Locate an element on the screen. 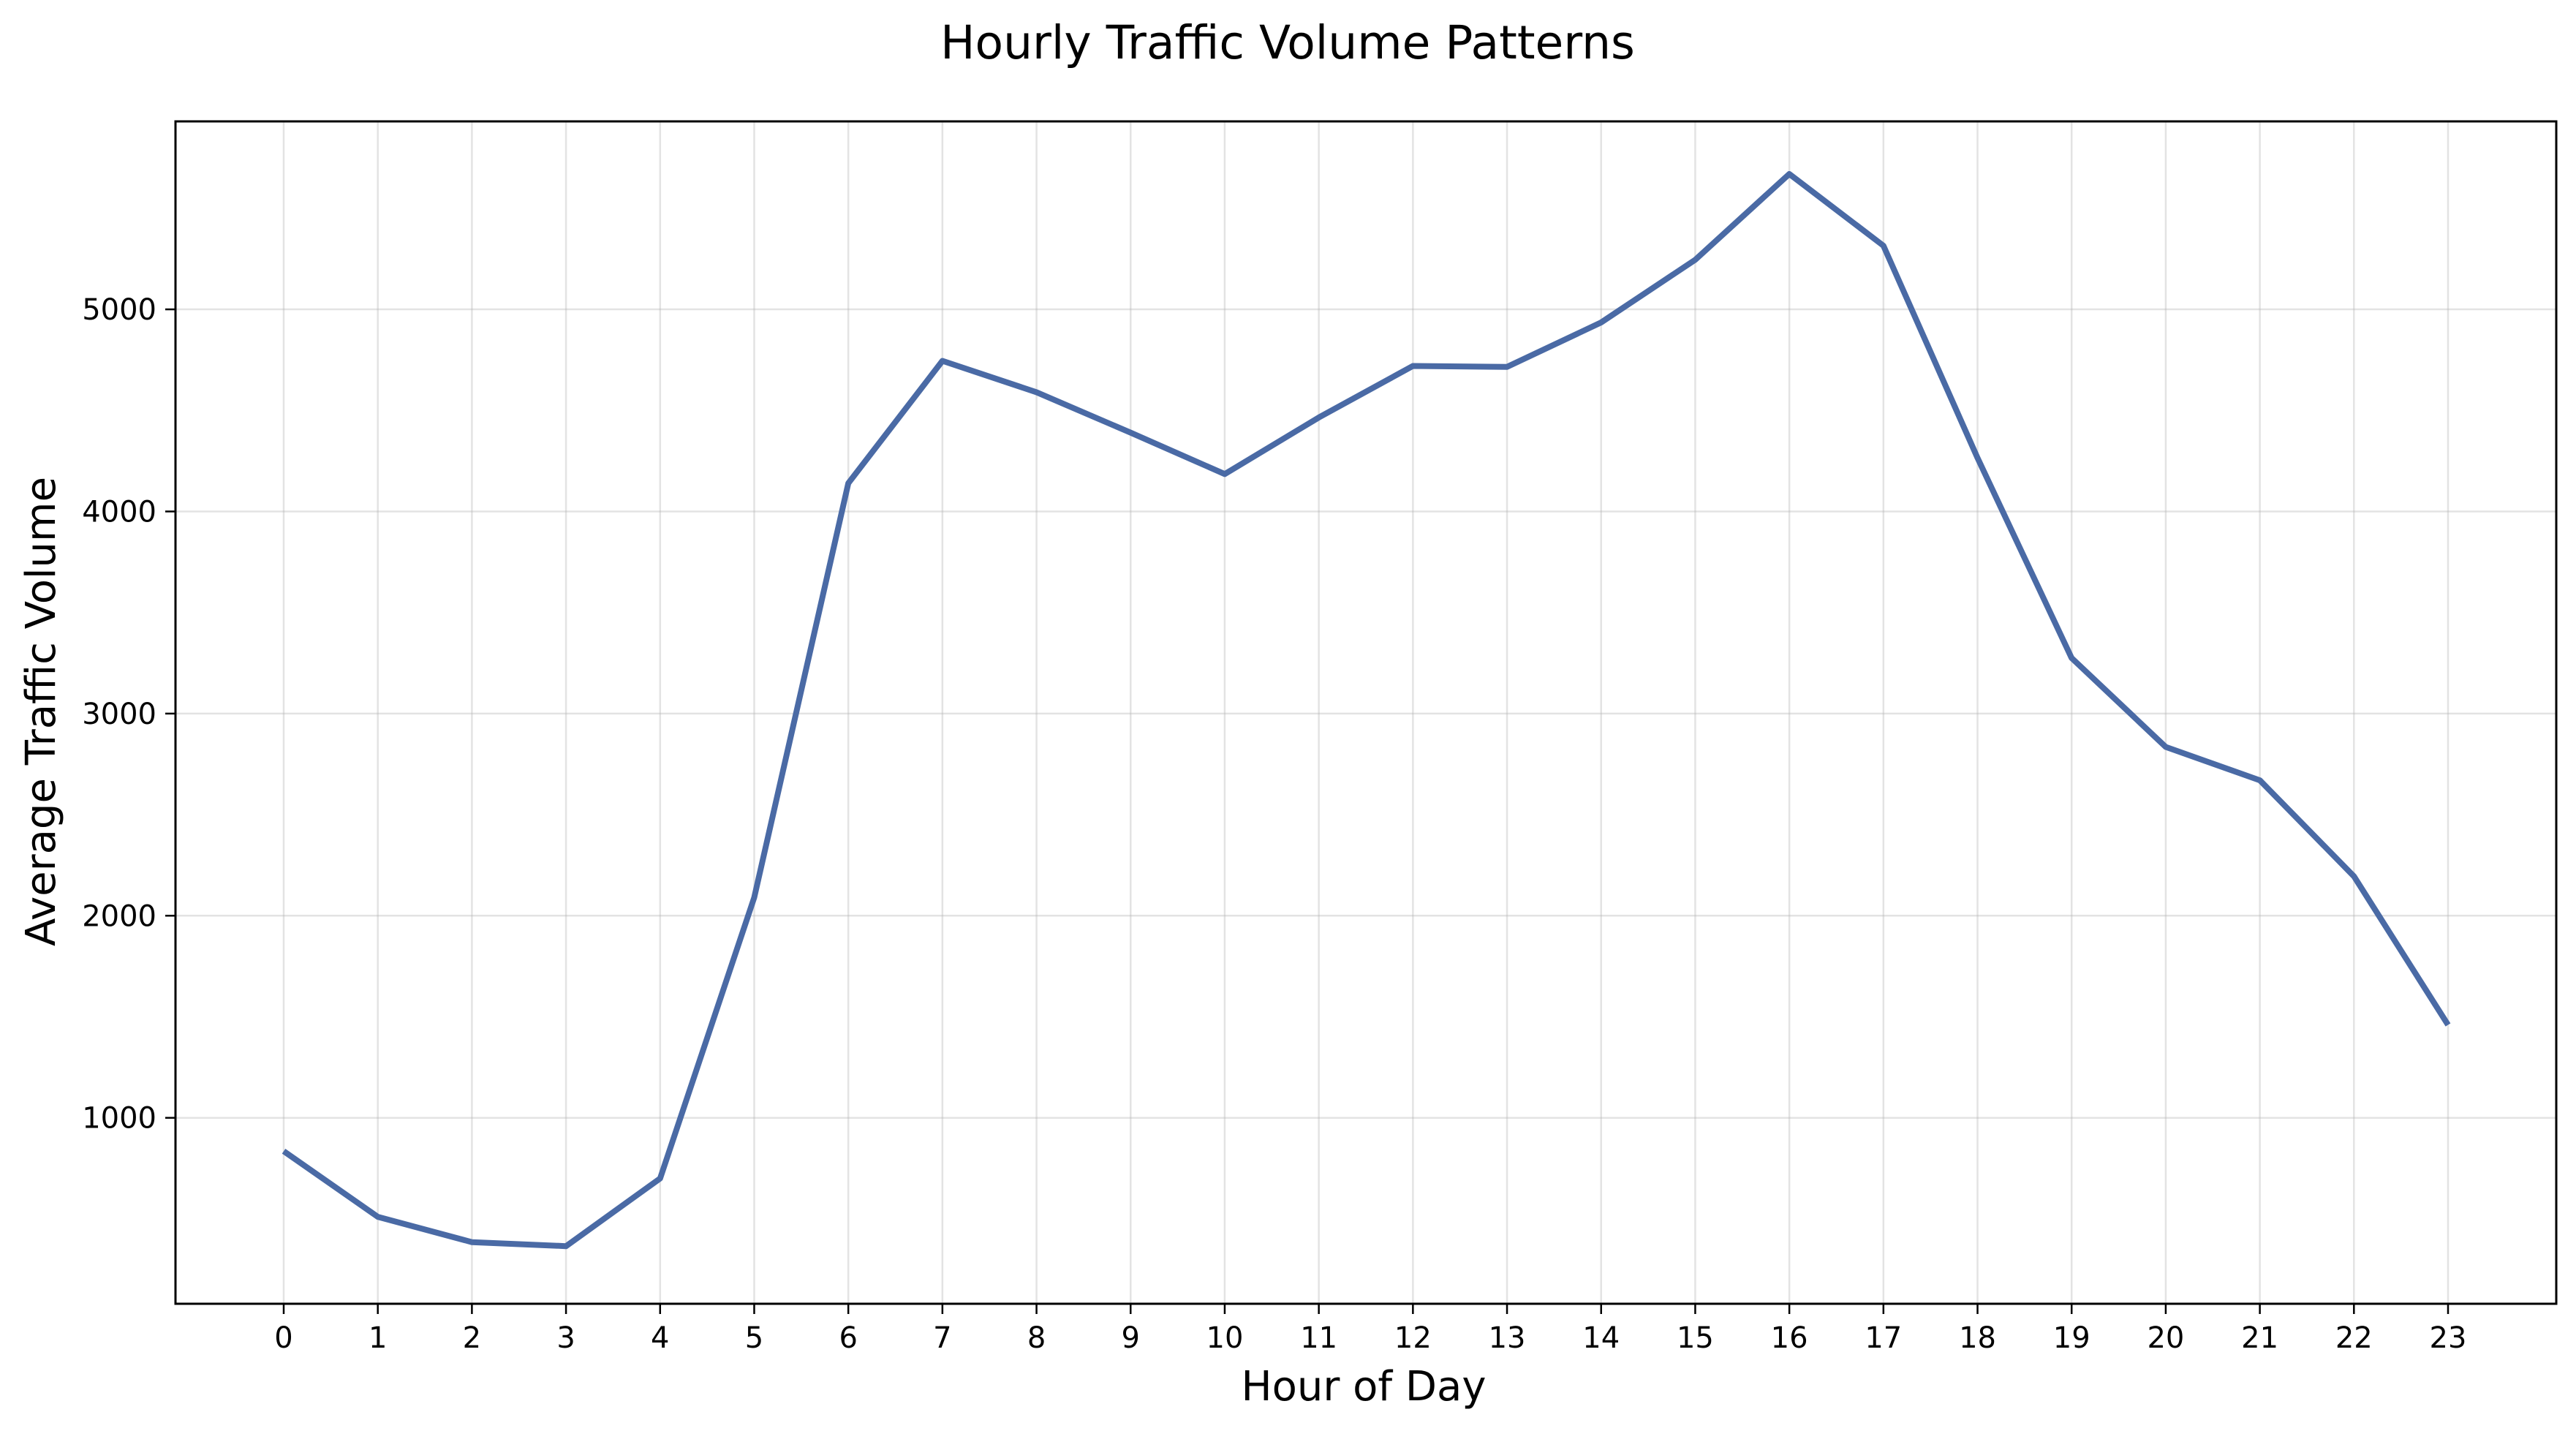 The width and height of the screenshot is (2576, 1431). x-tick-label: 4 is located at coordinates (660, 1338).